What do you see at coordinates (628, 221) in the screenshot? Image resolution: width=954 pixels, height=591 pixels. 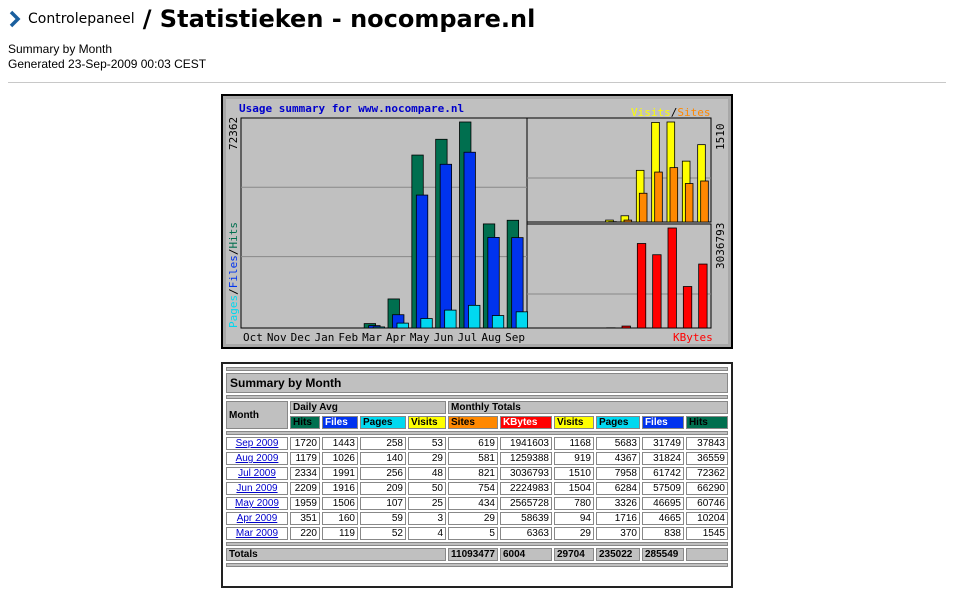 I see `bar-sites-apr` at bounding box center [628, 221].